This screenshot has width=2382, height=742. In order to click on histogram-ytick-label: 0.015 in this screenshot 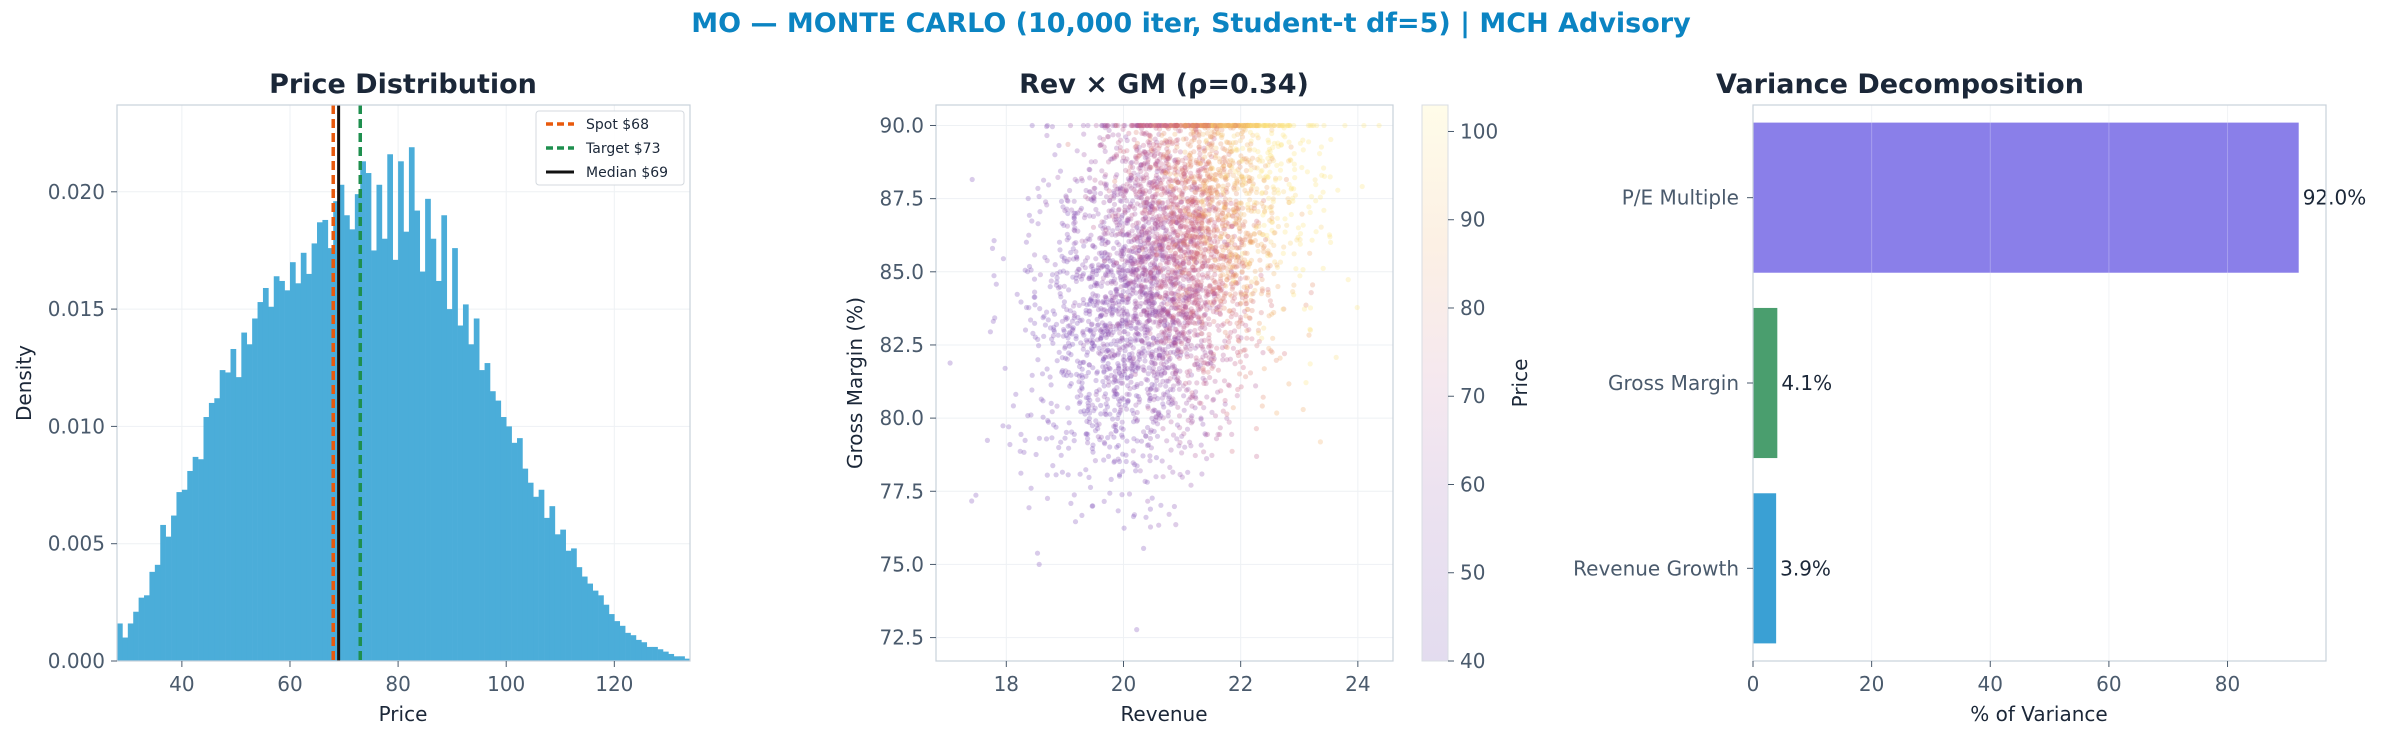, I will do `click(76, 309)`.